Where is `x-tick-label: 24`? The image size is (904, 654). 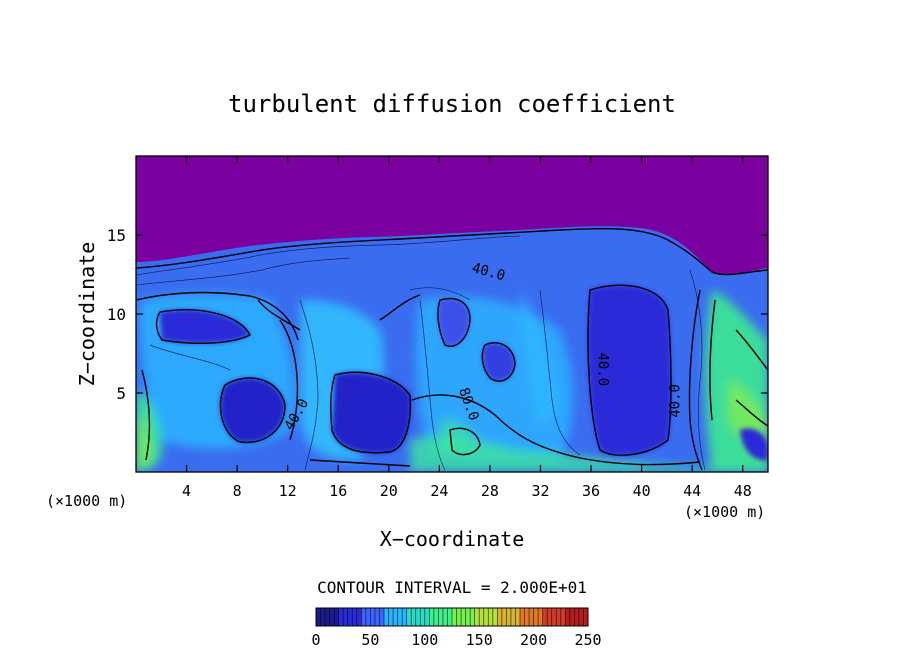 x-tick-label: 24 is located at coordinates (439, 491).